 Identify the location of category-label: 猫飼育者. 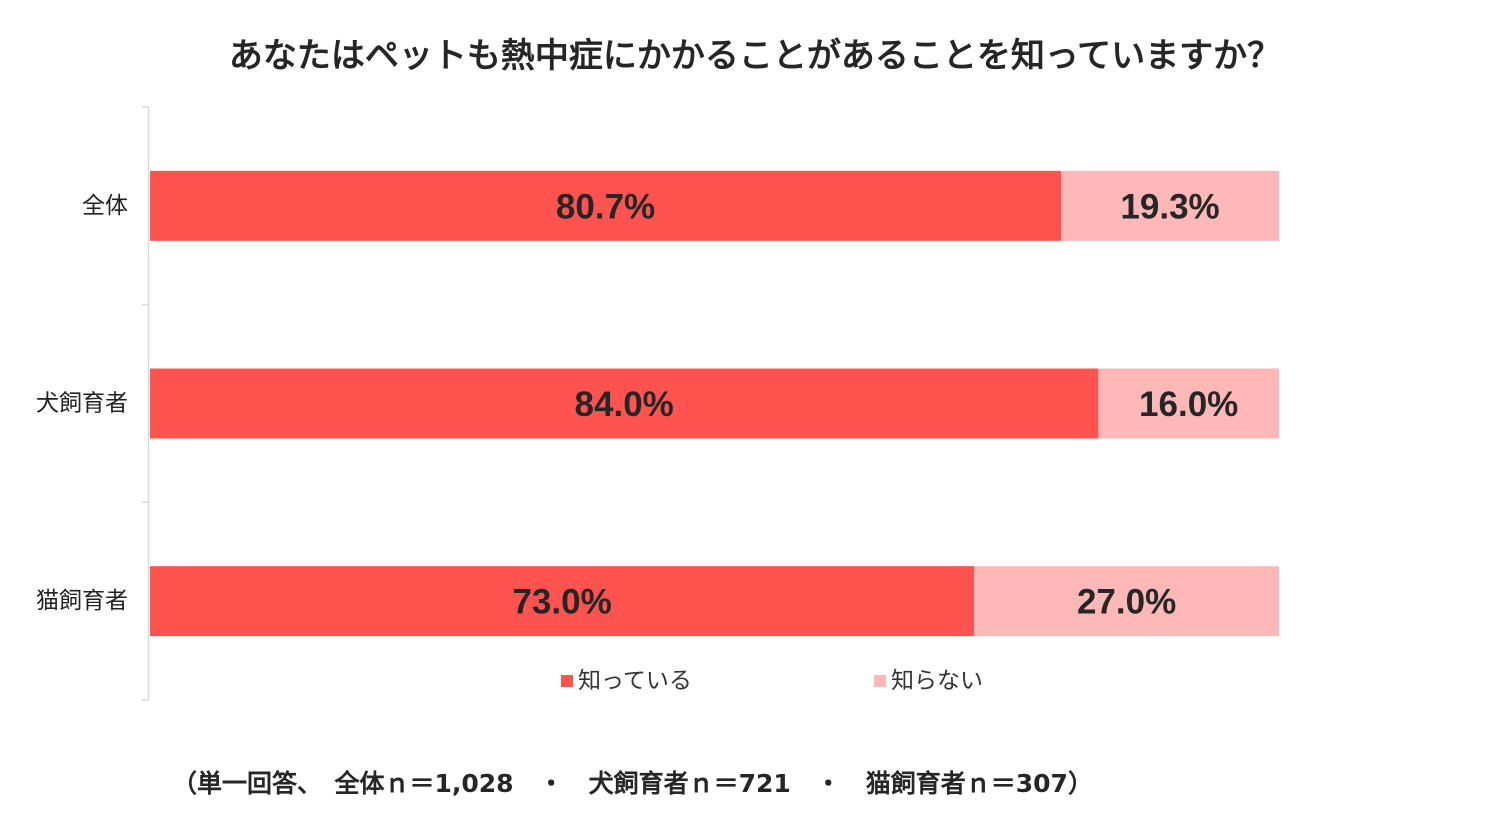
(82, 601).